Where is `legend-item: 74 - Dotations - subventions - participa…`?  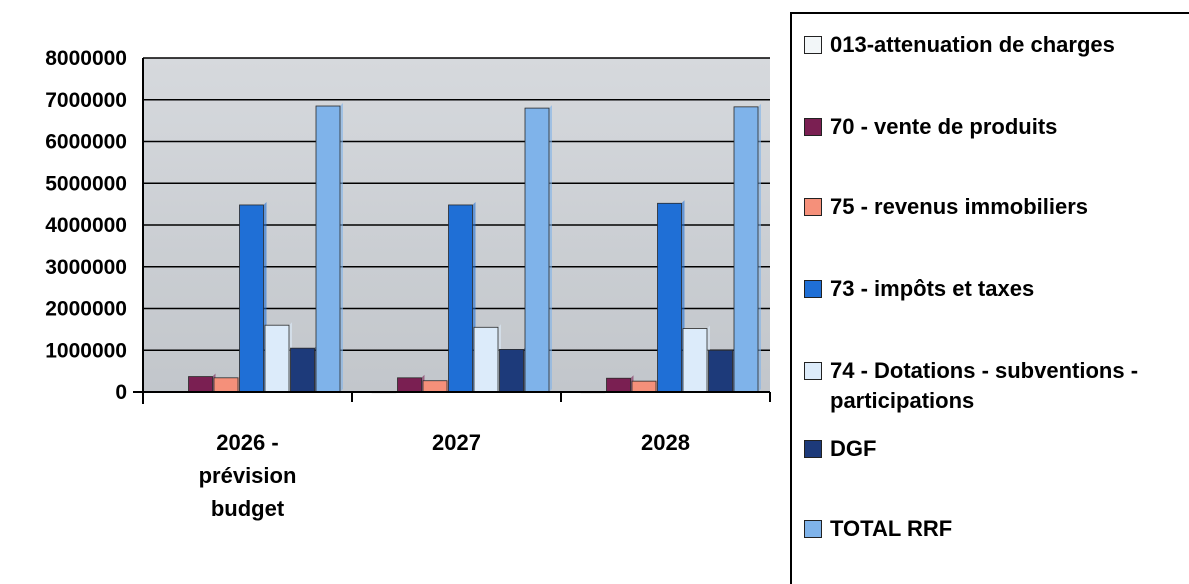 legend-item: 74 - Dotations - subventions - participa… is located at coordinates (992, 386).